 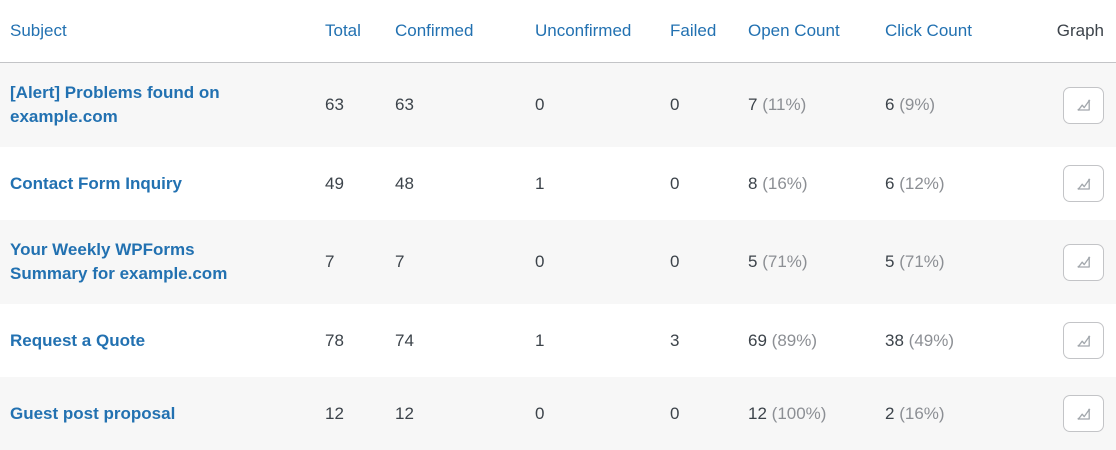 I want to click on total-value: 7, so click(x=329, y=261).